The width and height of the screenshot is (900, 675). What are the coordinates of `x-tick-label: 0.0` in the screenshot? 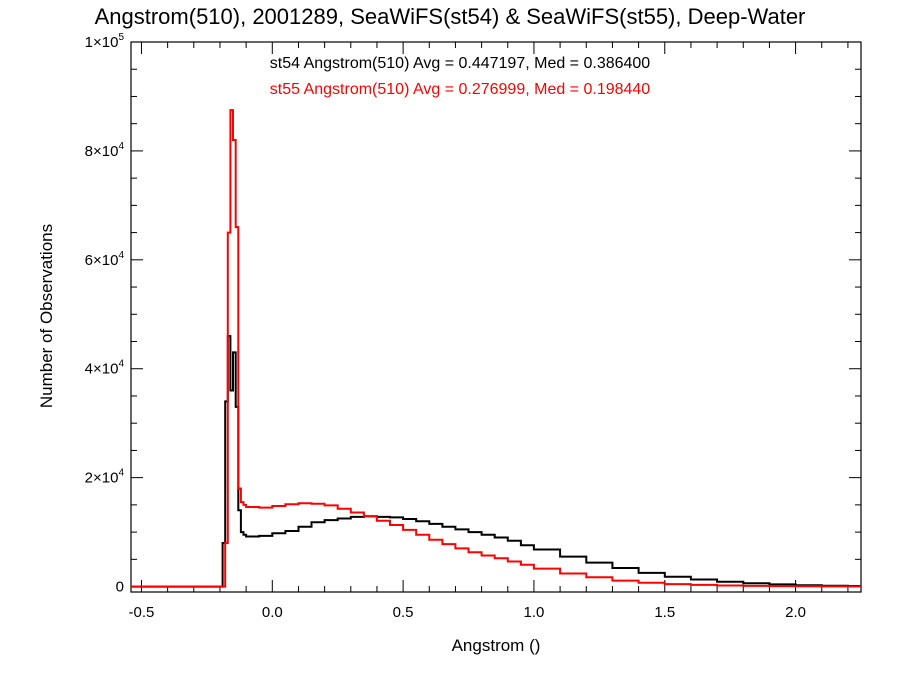 It's located at (272, 612).